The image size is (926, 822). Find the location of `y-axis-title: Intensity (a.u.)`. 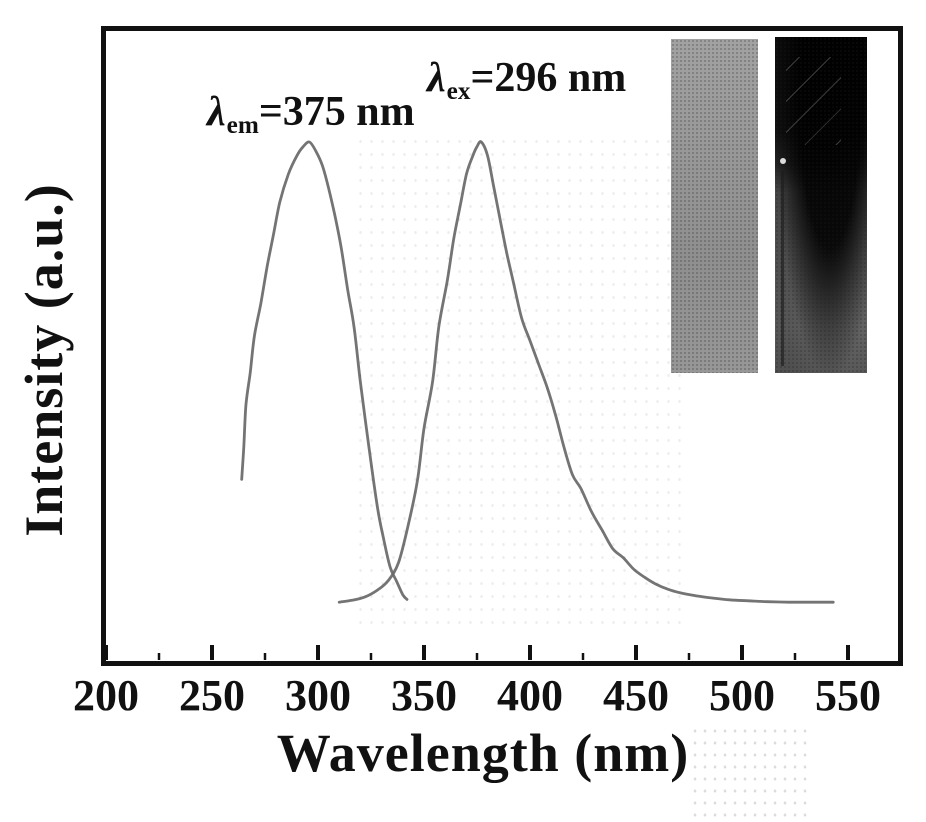

y-axis-title: Intensity (a.u.) is located at coordinates (44, 360).